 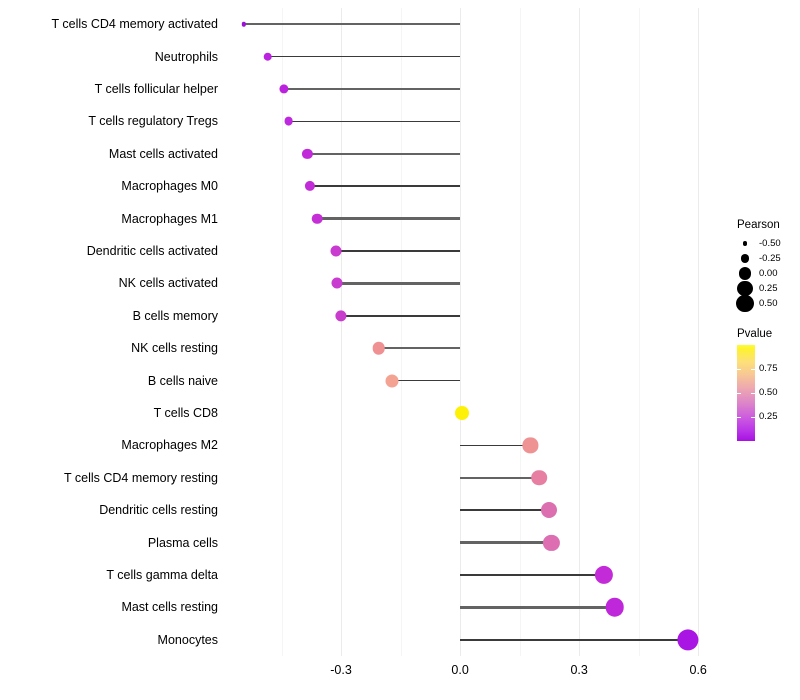 I want to click on size-legend-entry: 0.50, so click(x=767, y=303).